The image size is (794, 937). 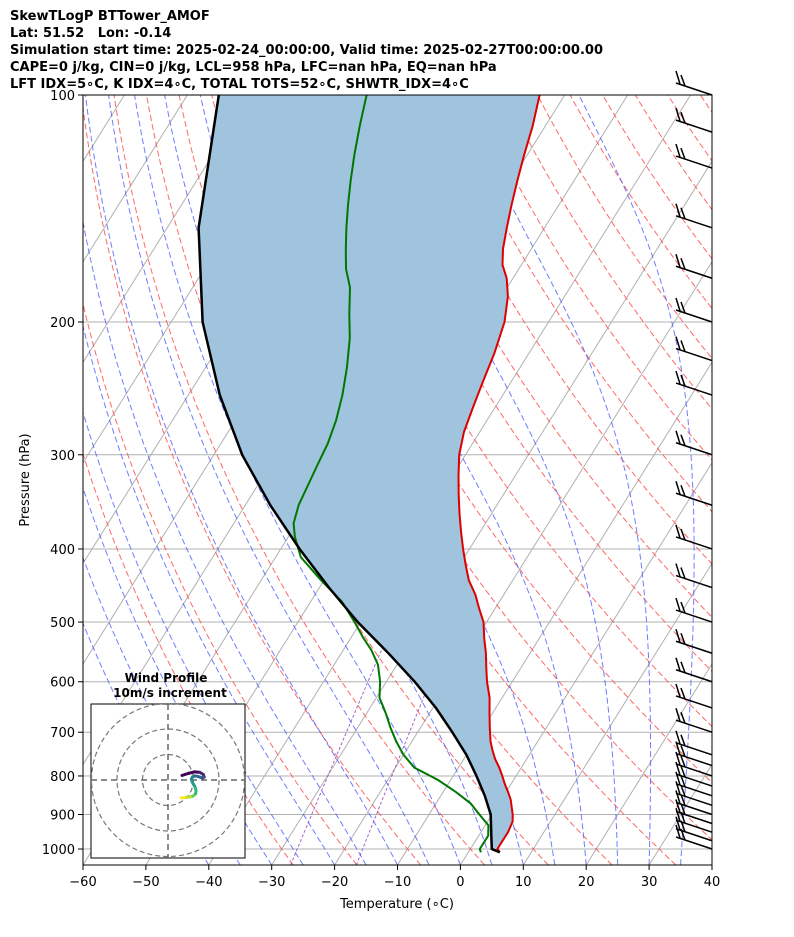 I want to click on x-tick-label: −60, so click(x=82, y=882).